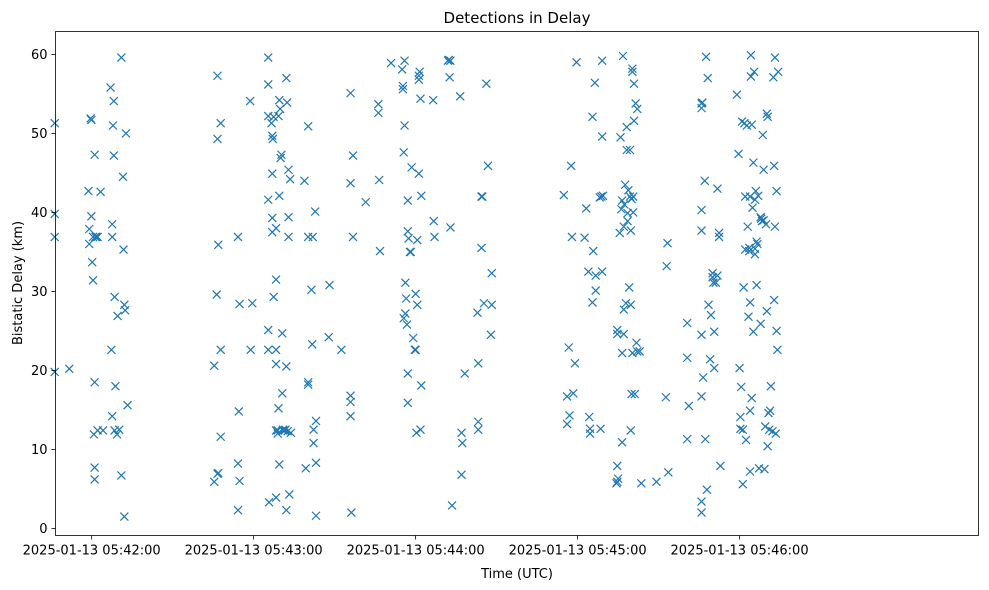 The image size is (989, 590). What do you see at coordinates (39, 292) in the screenshot?
I see `y-tick-label-3: 30` at bounding box center [39, 292].